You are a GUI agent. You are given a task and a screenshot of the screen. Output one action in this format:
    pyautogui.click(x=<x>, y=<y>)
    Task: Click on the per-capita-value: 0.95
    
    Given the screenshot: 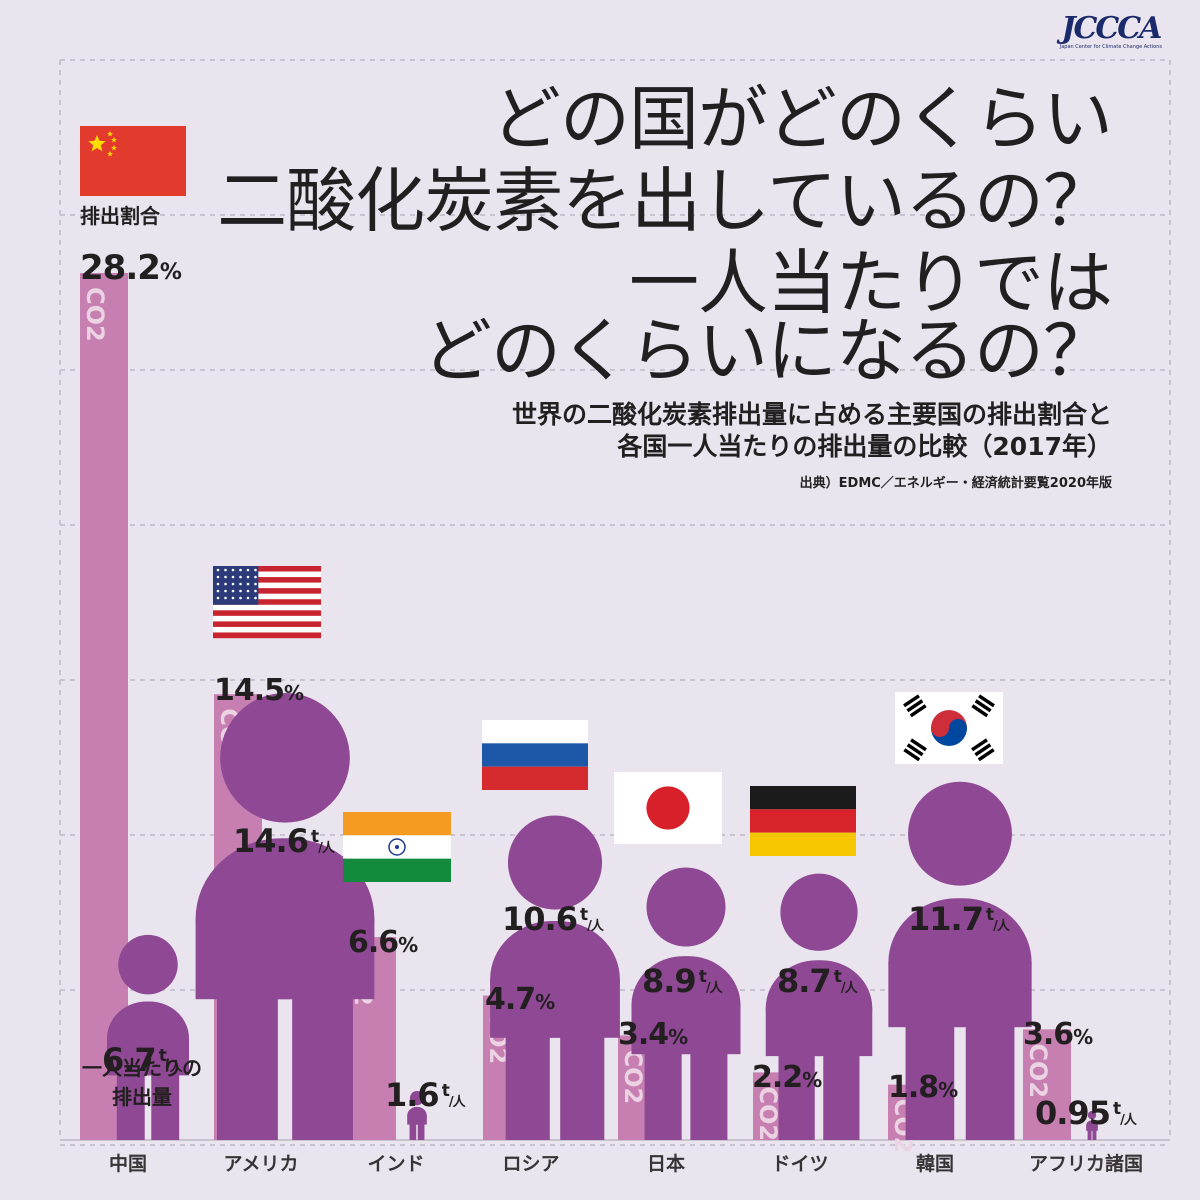 What is the action you would take?
    pyautogui.click(x=1072, y=1113)
    